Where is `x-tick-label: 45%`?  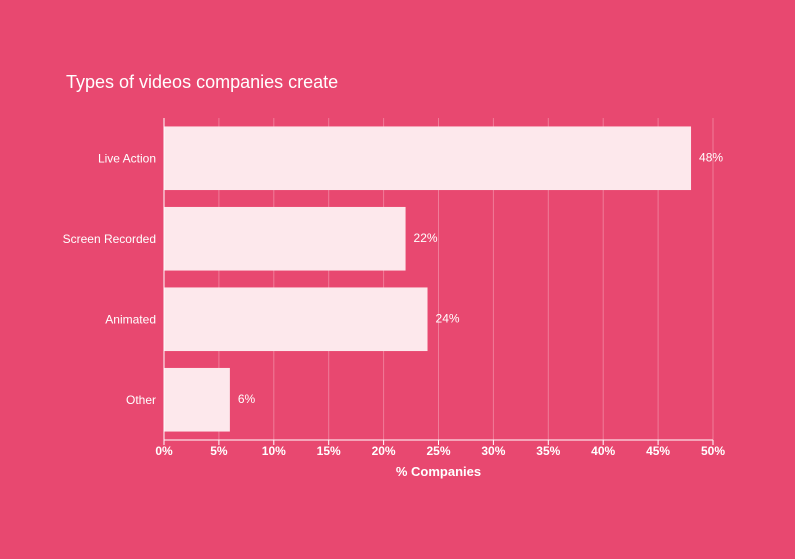 x-tick-label: 45% is located at coordinates (658, 451).